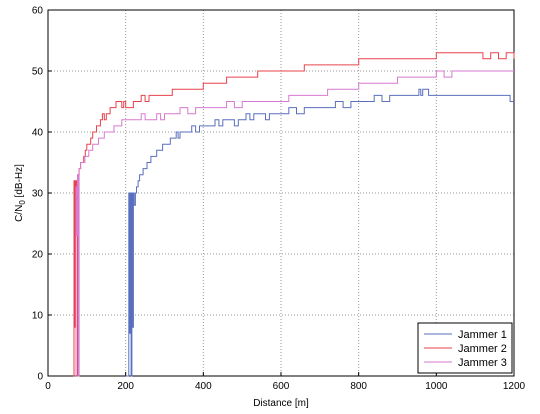  What do you see at coordinates (482, 363) in the screenshot?
I see `legend-label-jammer-3: Jammer 3` at bounding box center [482, 363].